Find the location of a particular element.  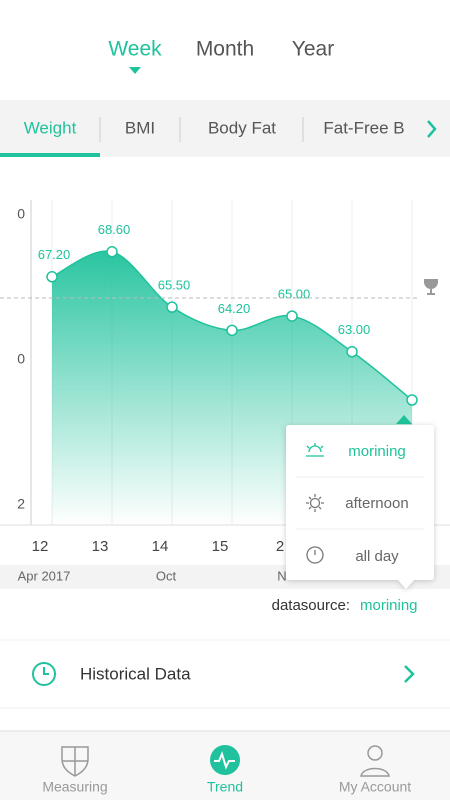

account-body is located at coordinates (375, 772).